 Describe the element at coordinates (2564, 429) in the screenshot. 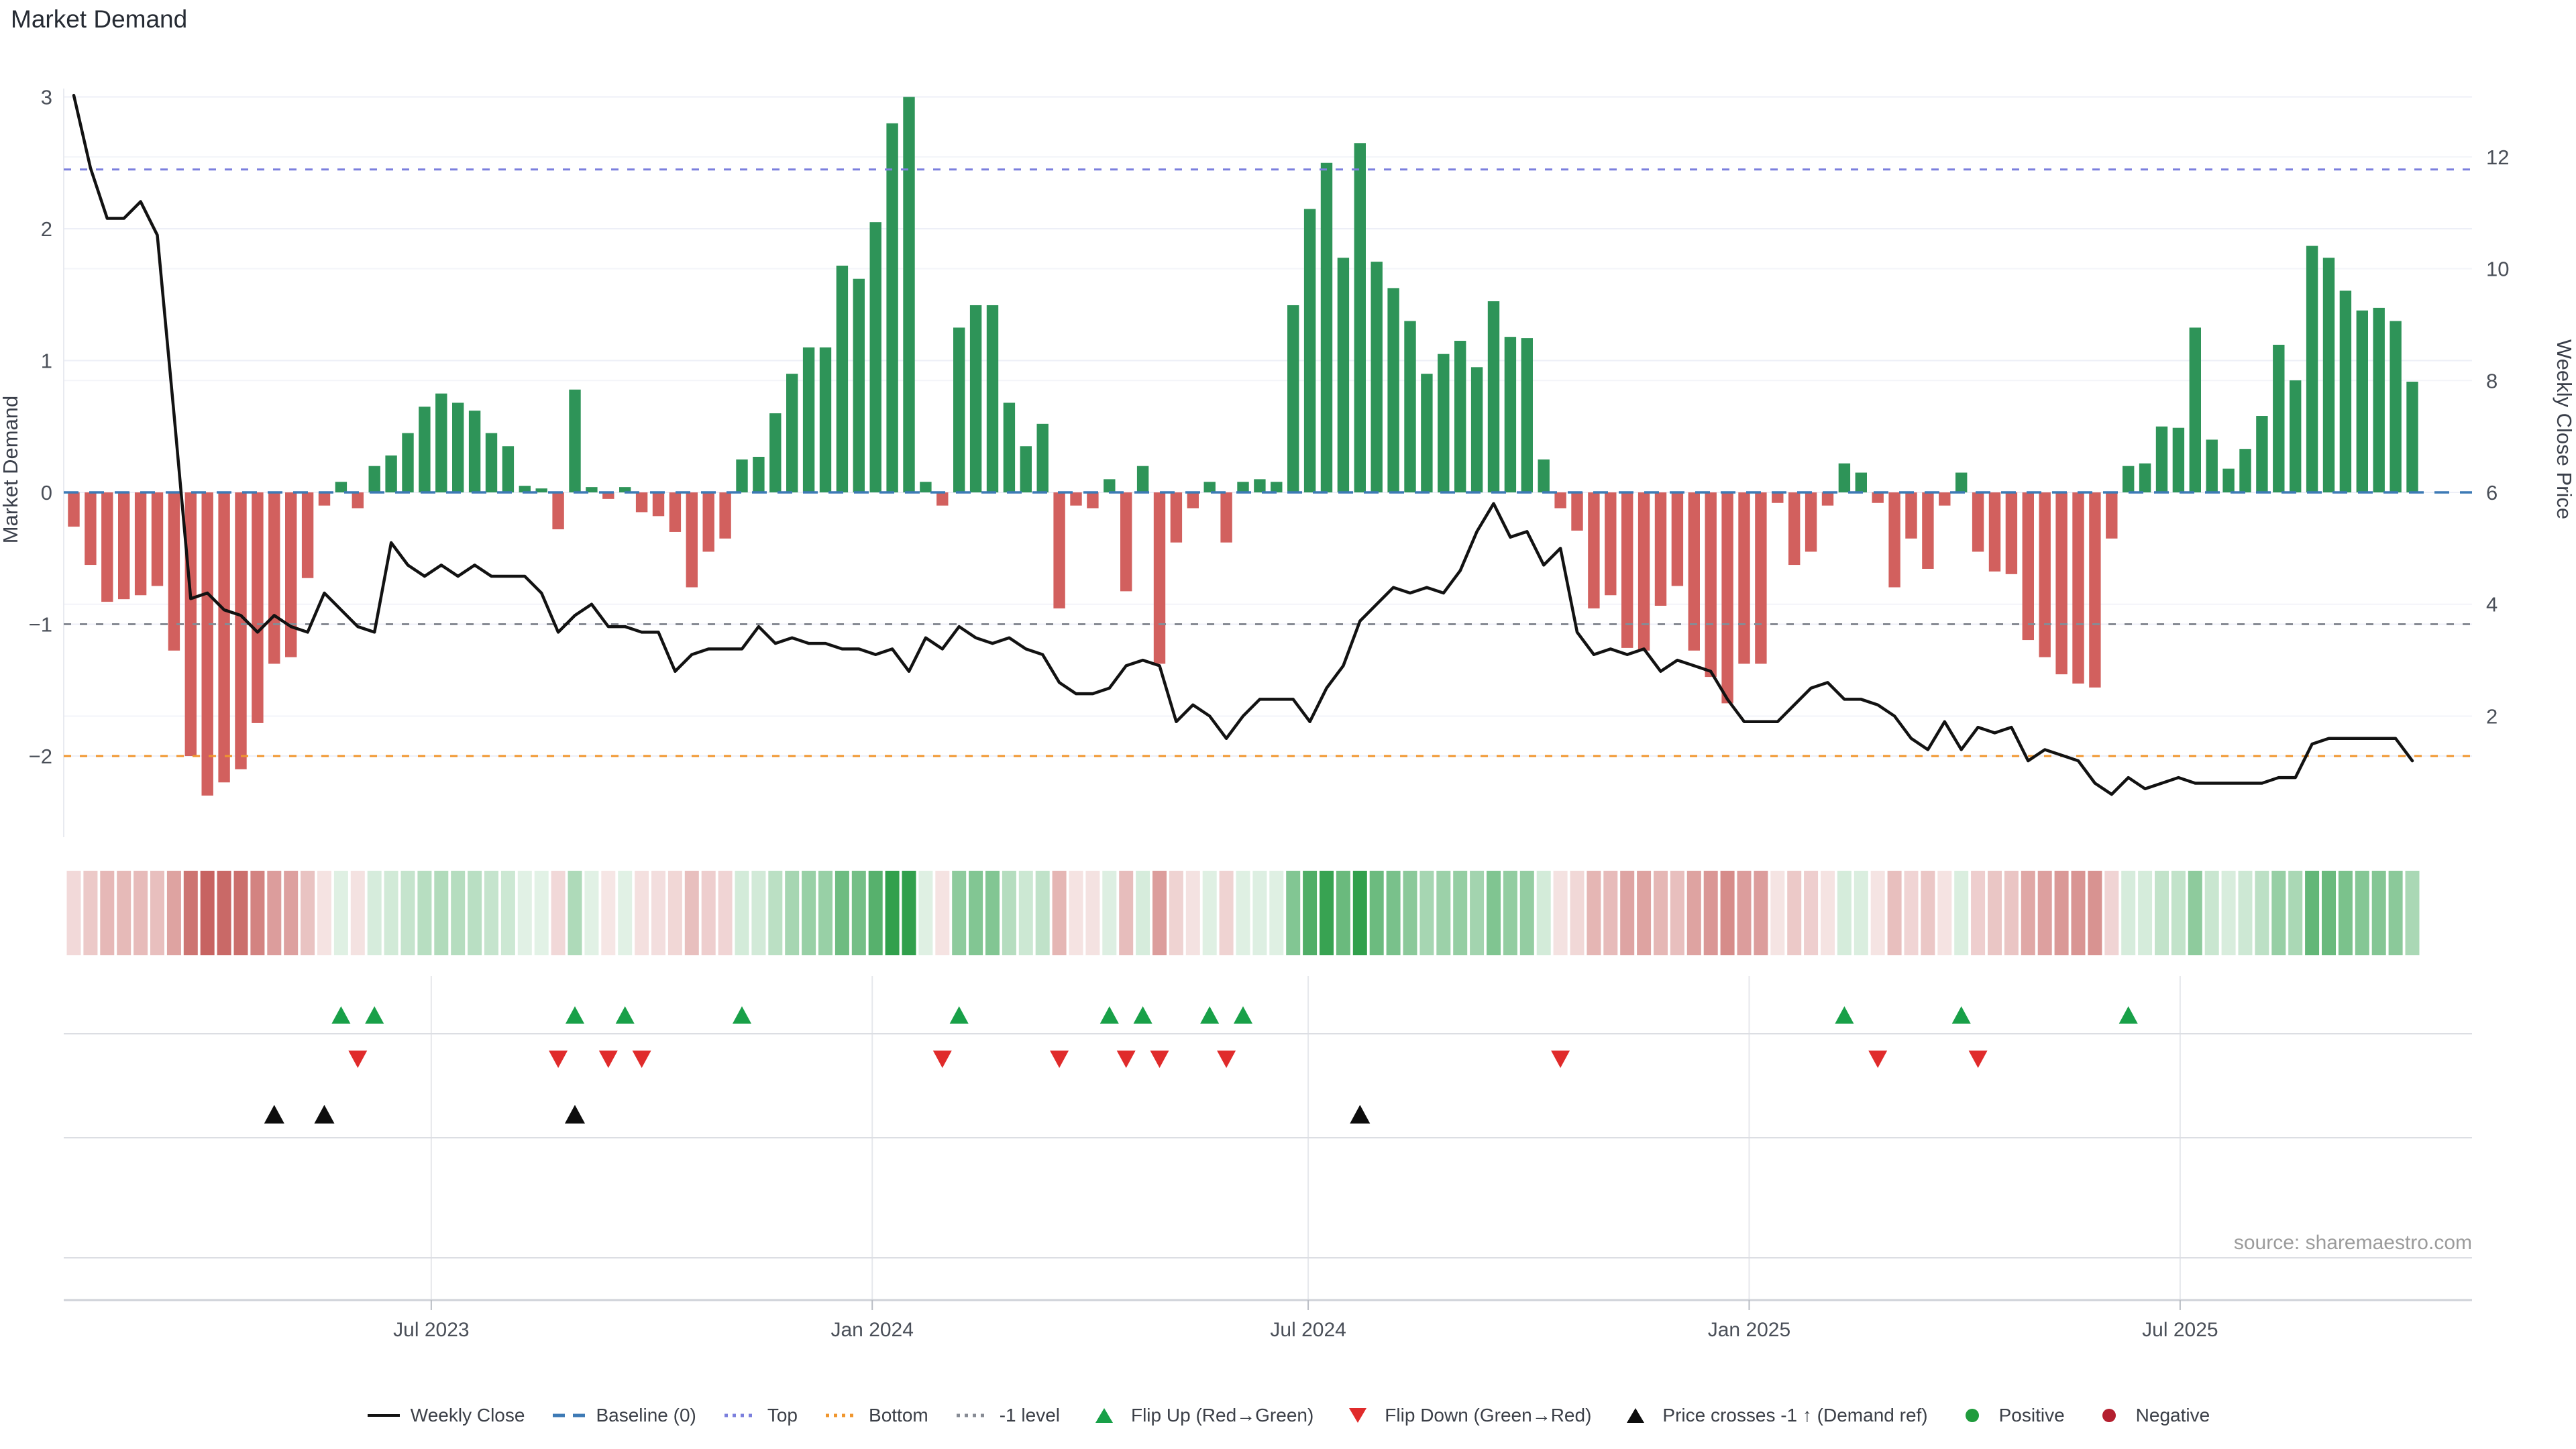

I see `right-axis-title: Weekly Close Price` at that location.